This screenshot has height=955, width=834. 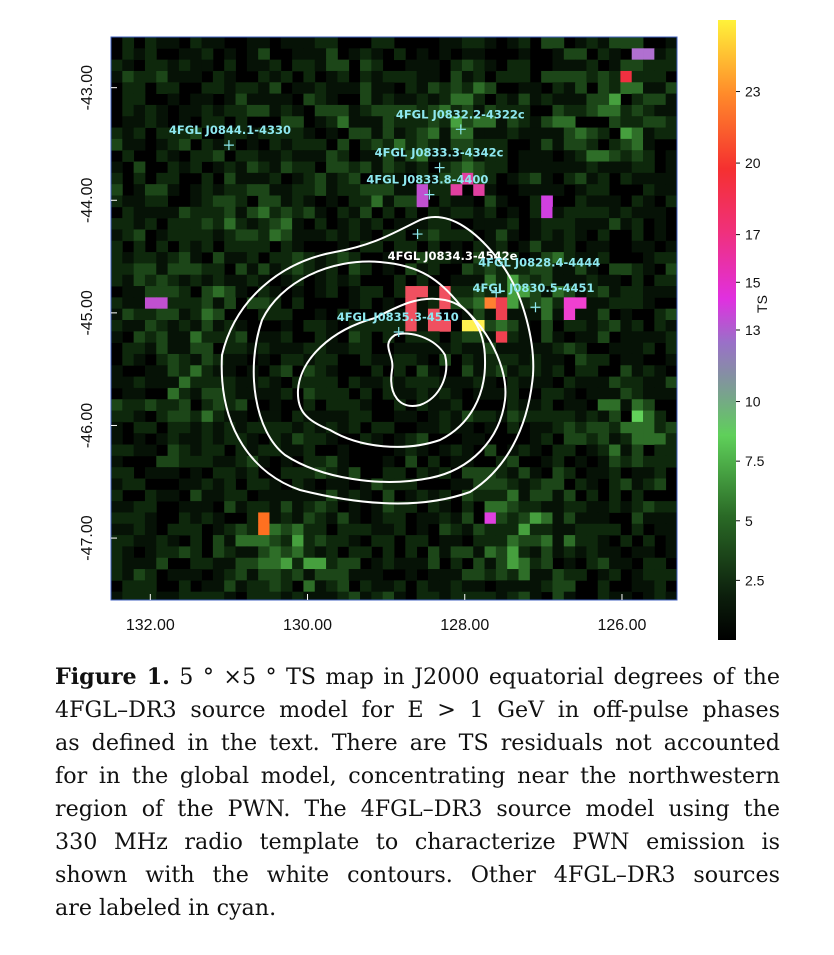 I want to click on source-marker, so click(x=417, y=234).